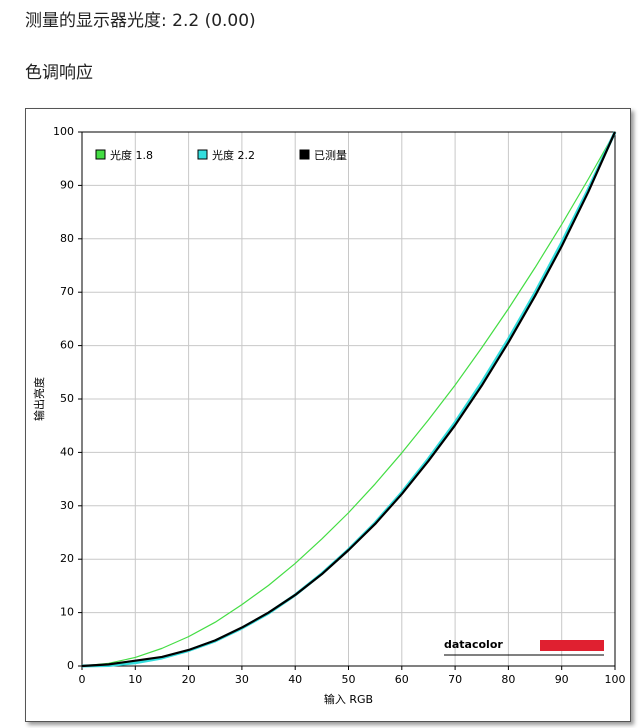 This screenshot has height=728, width=640. Describe the element at coordinates (473, 644) in the screenshot. I see `logo: datacolor` at that location.